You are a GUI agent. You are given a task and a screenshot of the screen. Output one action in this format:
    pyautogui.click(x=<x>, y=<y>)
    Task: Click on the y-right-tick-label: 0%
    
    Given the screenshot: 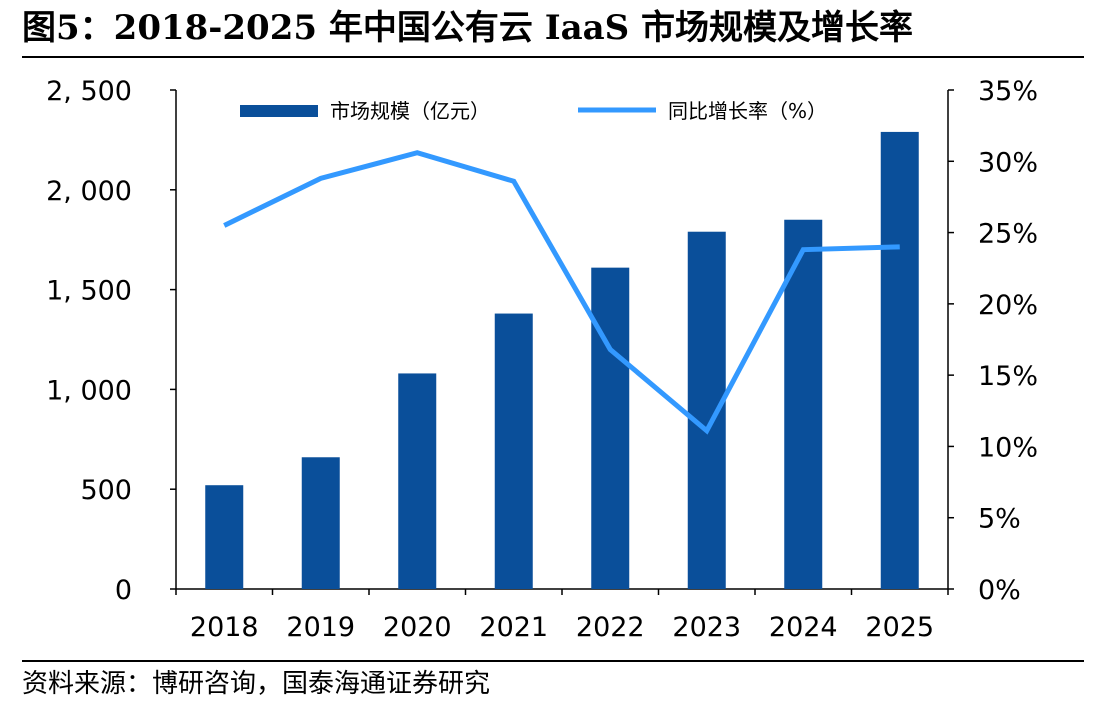 What is the action you would take?
    pyautogui.click(x=999, y=590)
    